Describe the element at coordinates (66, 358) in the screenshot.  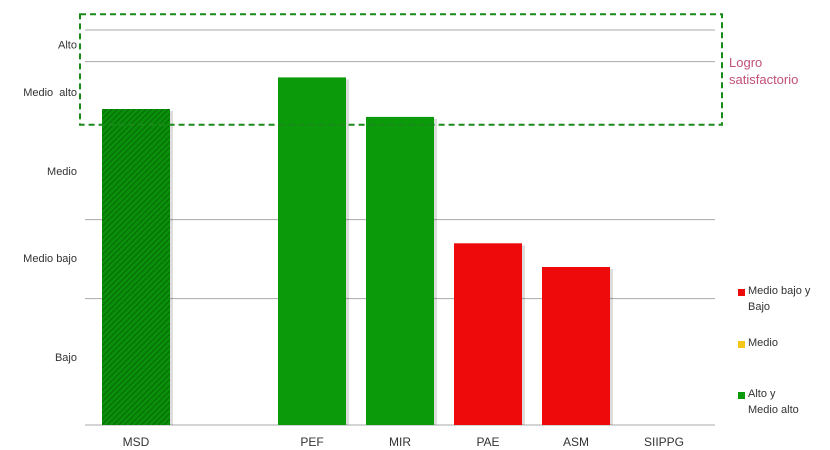
I see `y-tick-label: Bajo` at that location.